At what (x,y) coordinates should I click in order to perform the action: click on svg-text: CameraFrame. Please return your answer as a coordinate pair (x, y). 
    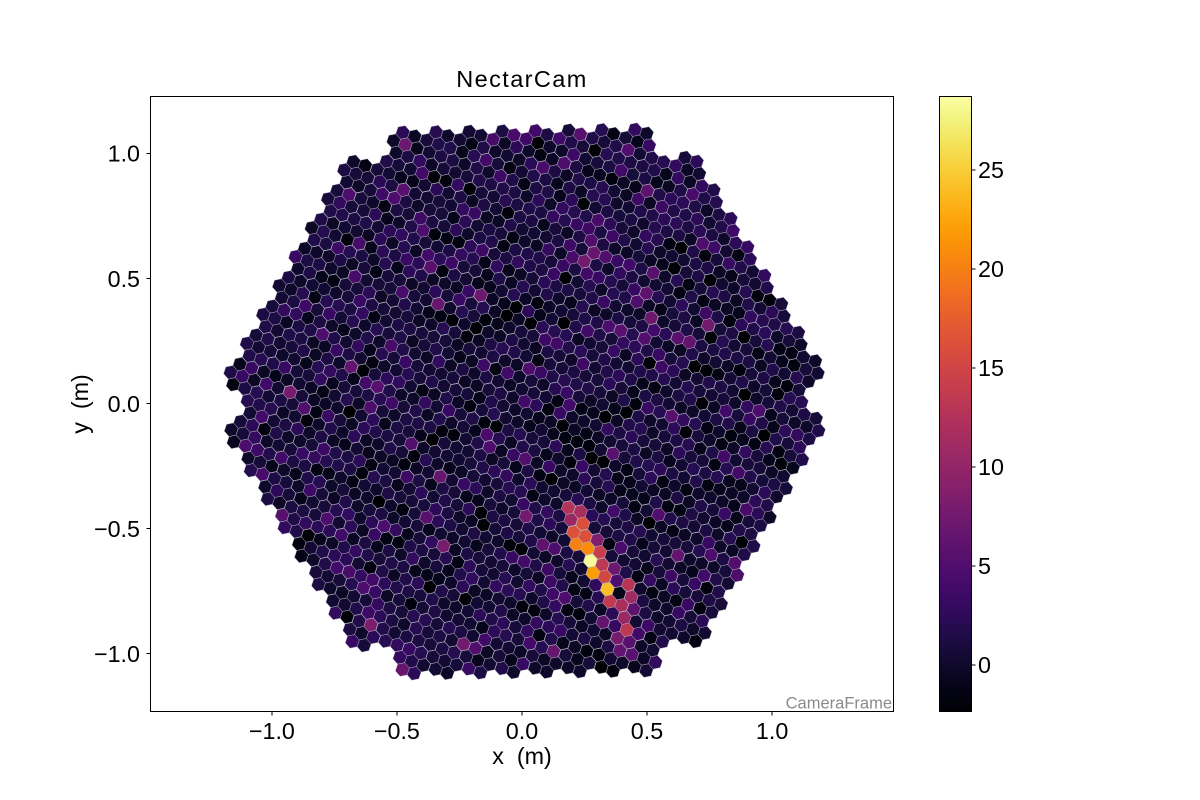
    Looking at the image, I should click on (839, 704).